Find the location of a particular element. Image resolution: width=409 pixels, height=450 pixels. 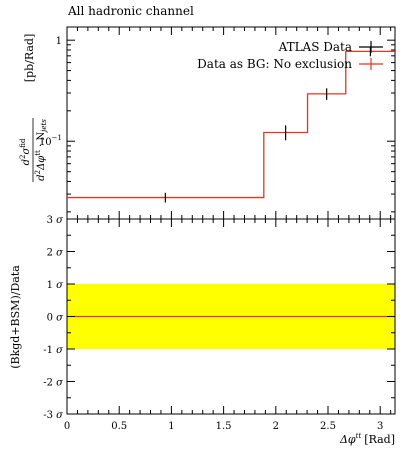

x-tick-label: 2.5 is located at coordinates (328, 426).